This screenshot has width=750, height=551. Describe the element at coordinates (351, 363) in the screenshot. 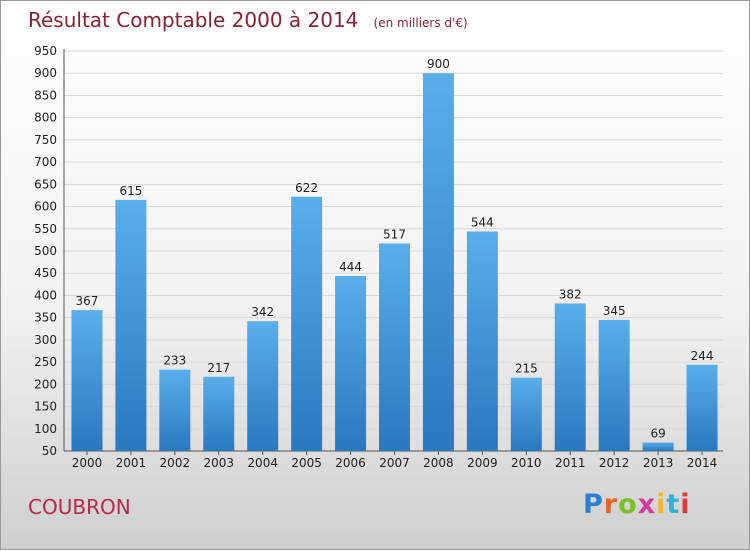

I see `bar-2006` at that location.